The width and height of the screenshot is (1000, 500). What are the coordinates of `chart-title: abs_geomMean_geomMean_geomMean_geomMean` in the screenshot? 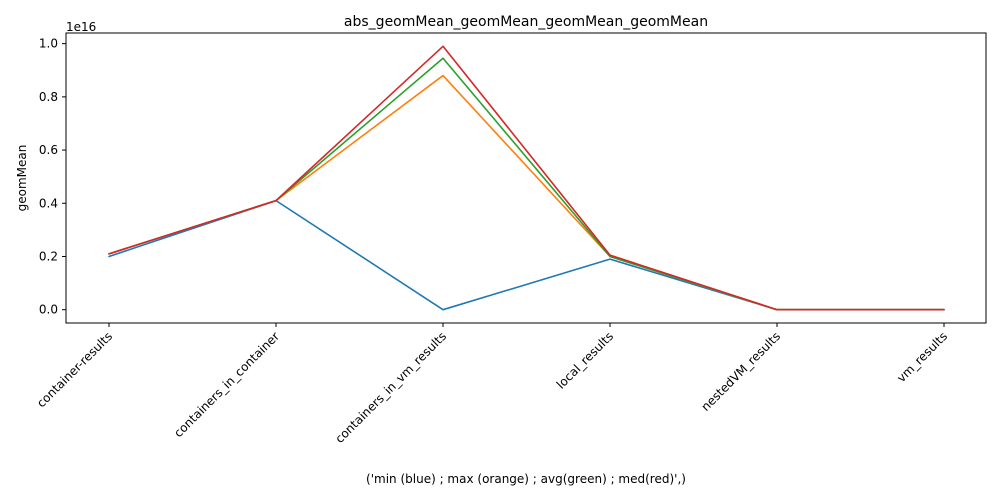 It's located at (526, 22).